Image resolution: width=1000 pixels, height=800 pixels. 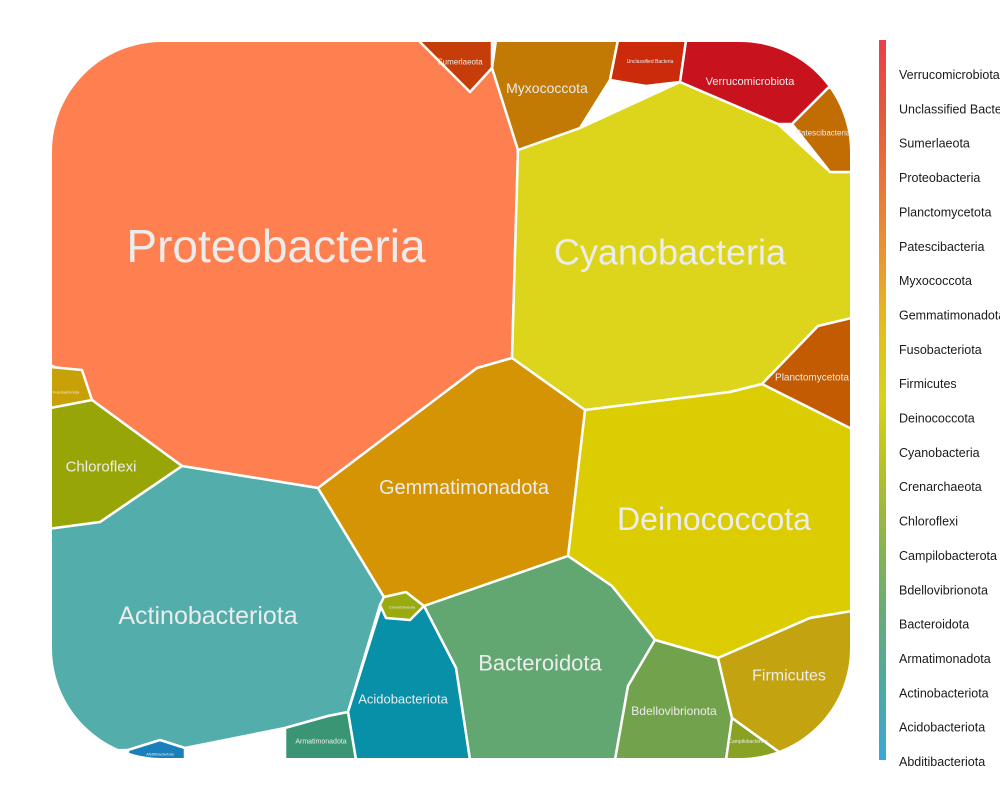 I want to click on cell-label-firmicutes: Firmicutes, so click(x=789, y=676).